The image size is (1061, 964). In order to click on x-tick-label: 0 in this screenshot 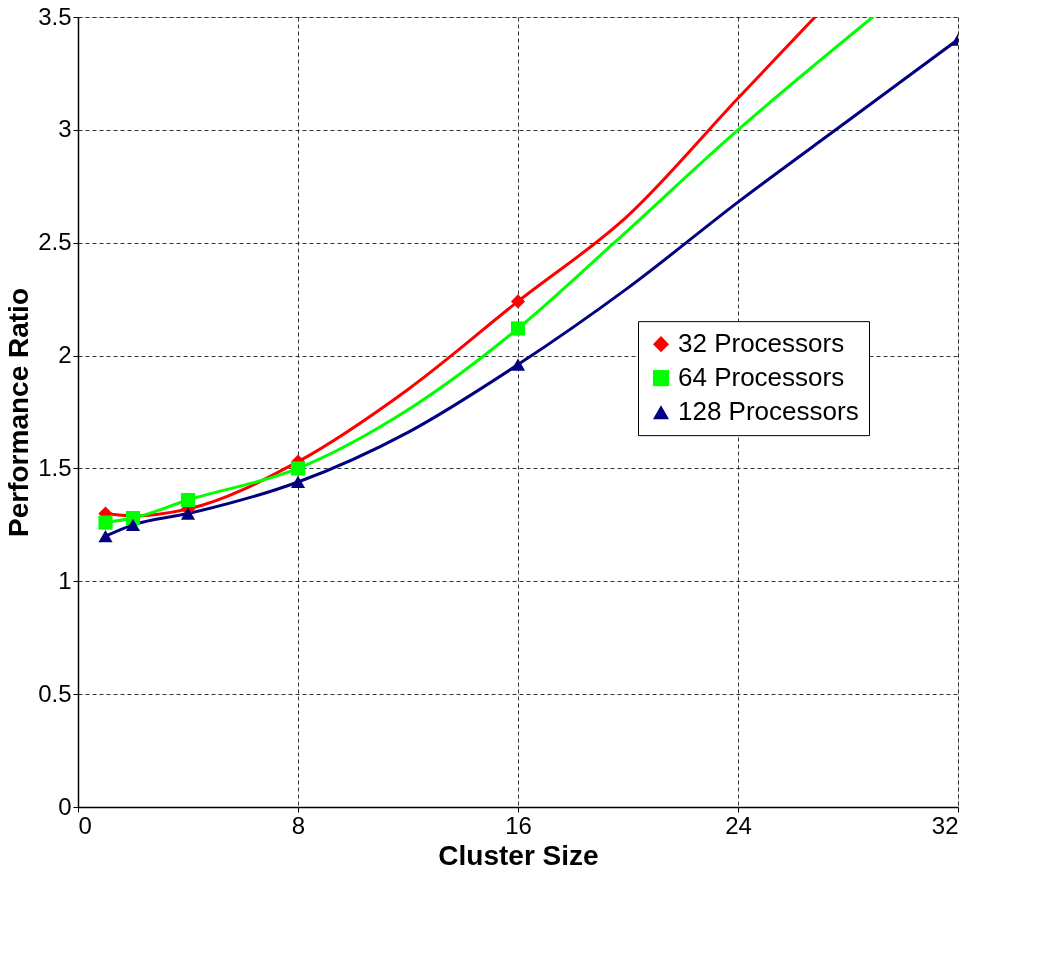, I will do `click(85, 825)`.